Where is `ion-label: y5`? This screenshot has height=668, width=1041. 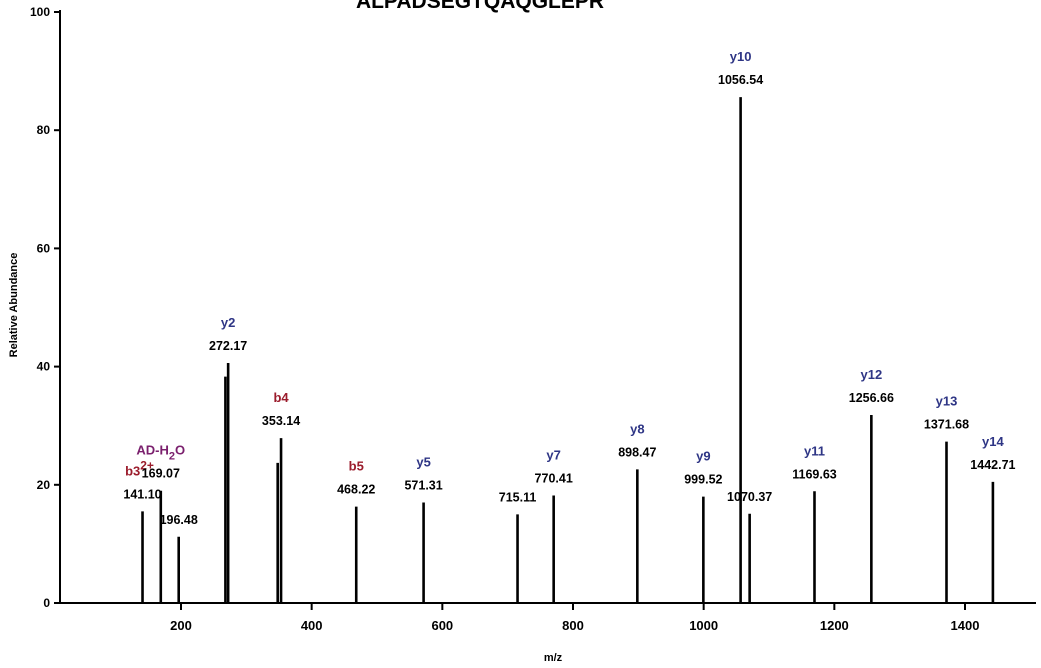
ion-label: y5 is located at coordinates (423, 462).